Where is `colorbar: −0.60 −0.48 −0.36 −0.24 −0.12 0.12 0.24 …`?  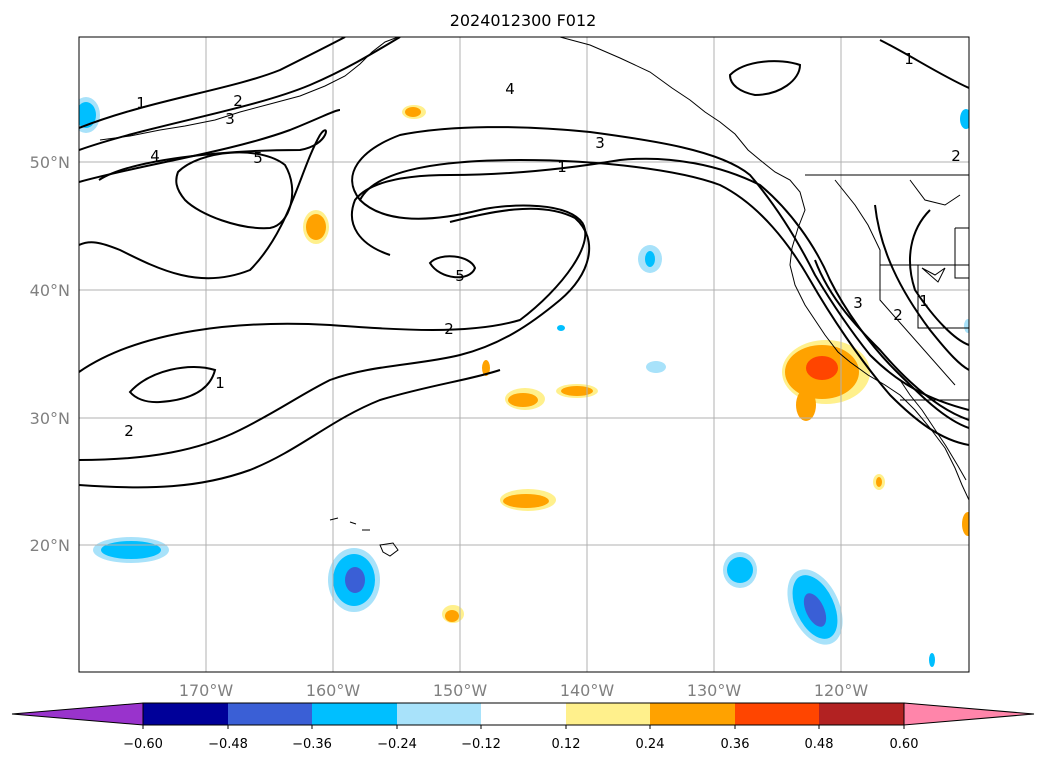 colorbar: −0.60 −0.48 −0.36 −0.24 −0.12 0.12 0.24 … is located at coordinates (523, 727).